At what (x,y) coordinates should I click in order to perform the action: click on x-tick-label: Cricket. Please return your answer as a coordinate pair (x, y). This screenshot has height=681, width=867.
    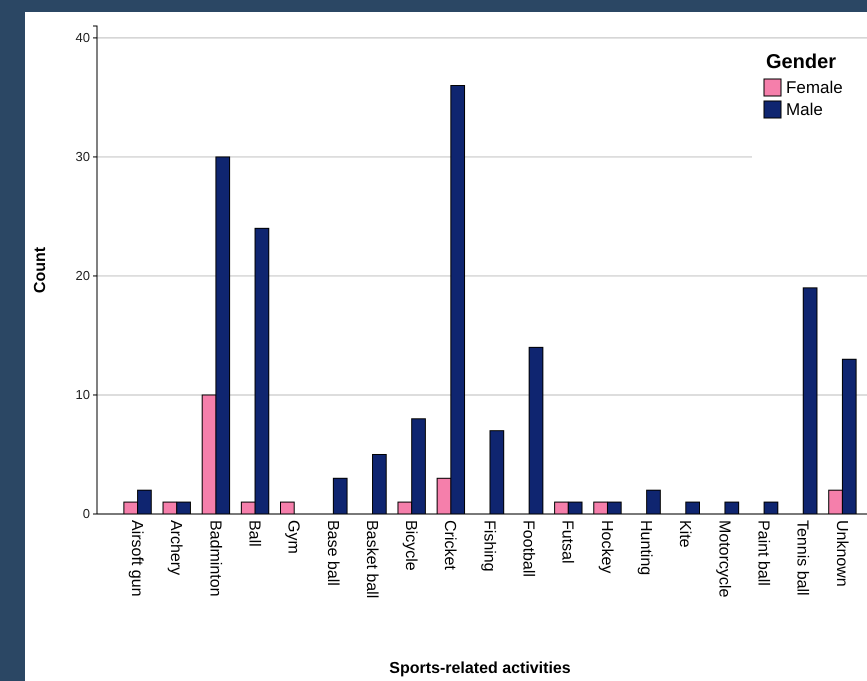
    Looking at the image, I should click on (449, 545).